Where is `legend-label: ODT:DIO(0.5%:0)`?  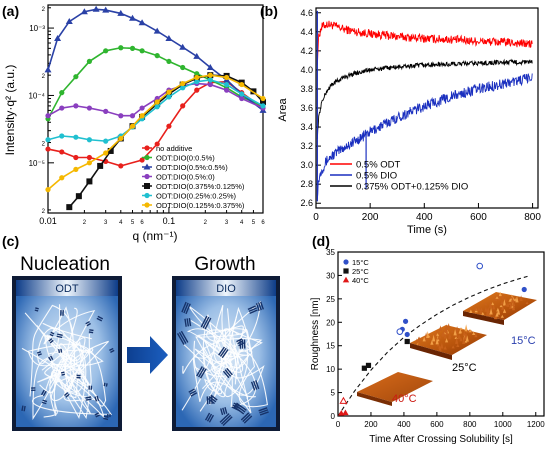 legend-label: ODT:DIO(0.5%:0) is located at coordinates (185, 177).